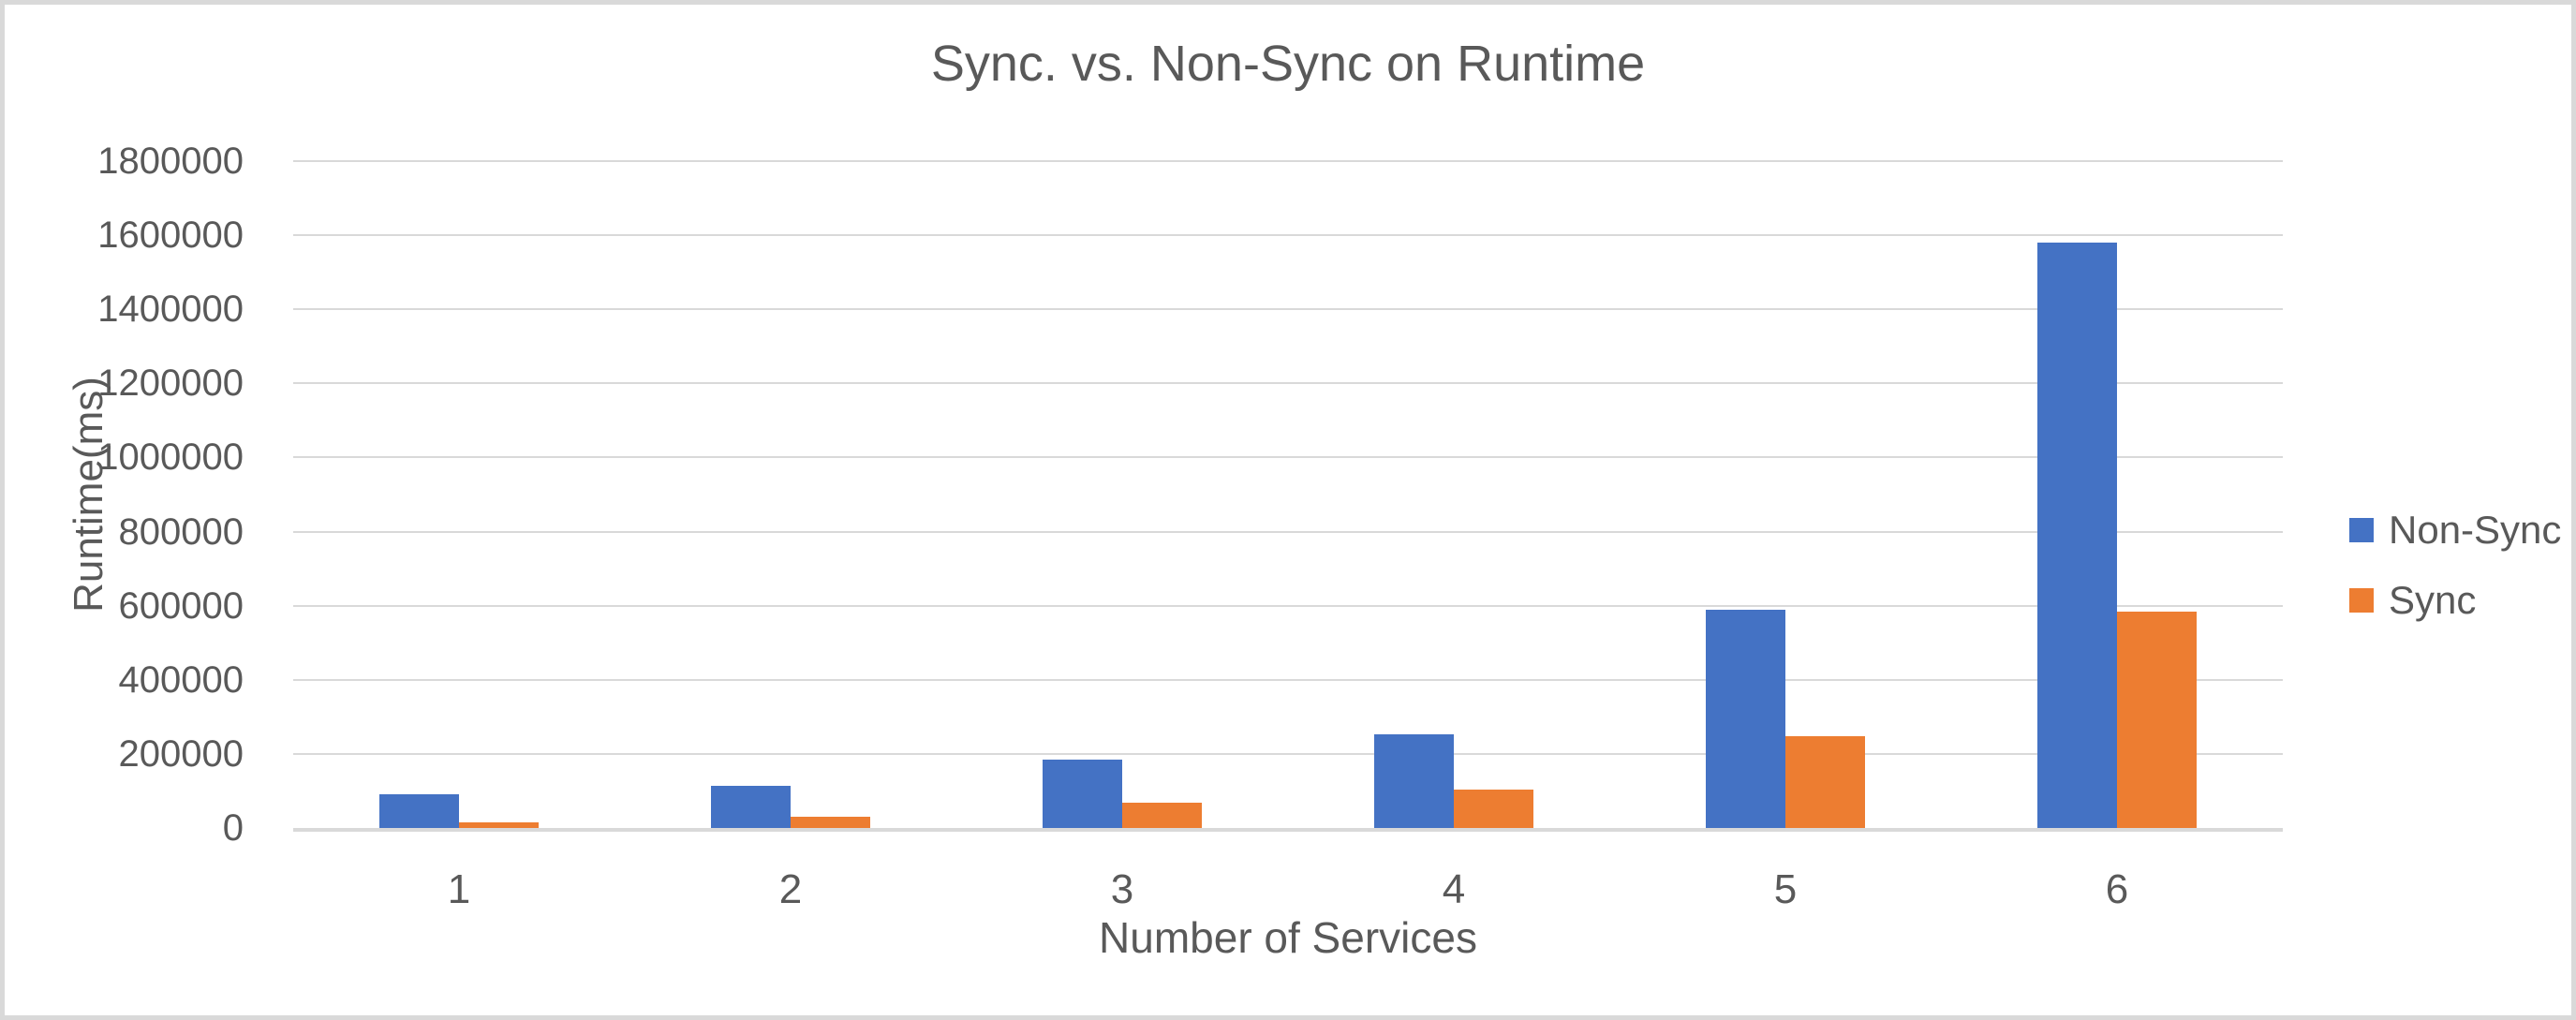 This screenshot has width=2576, height=1020. I want to click on y-tick-label: 400000, so click(181, 679).